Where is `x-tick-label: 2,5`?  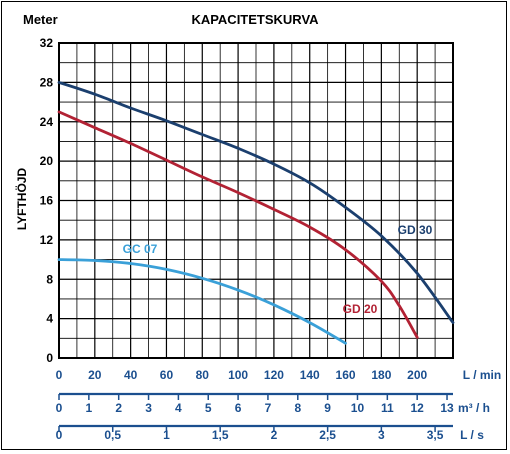 x-tick-label: 2,5 is located at coordinates (327, 435).